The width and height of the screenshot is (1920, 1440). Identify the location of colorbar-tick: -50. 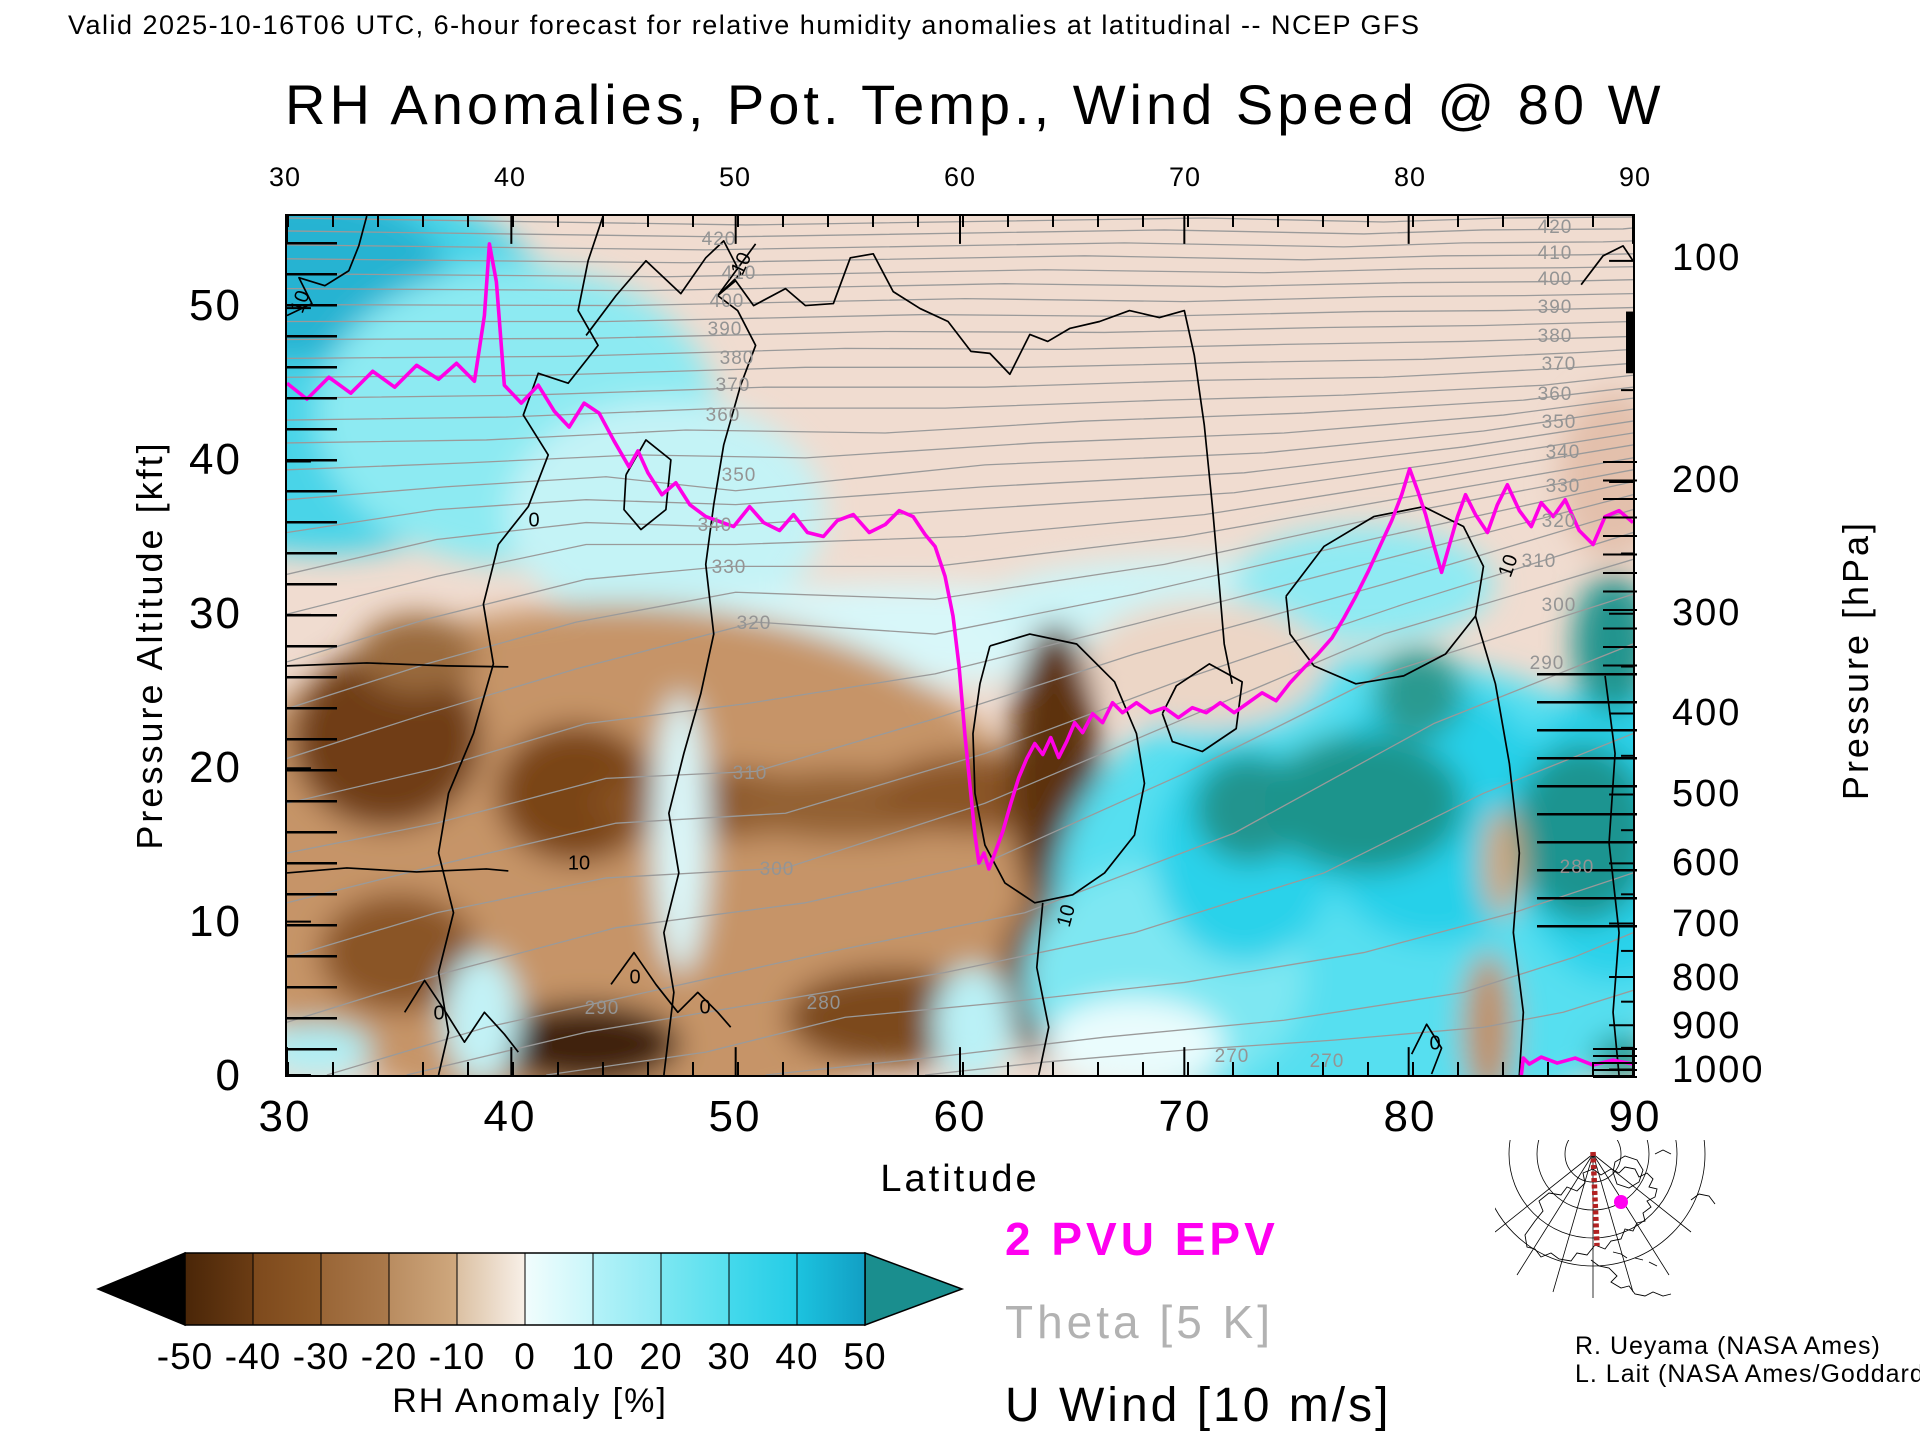
(185, 1356).